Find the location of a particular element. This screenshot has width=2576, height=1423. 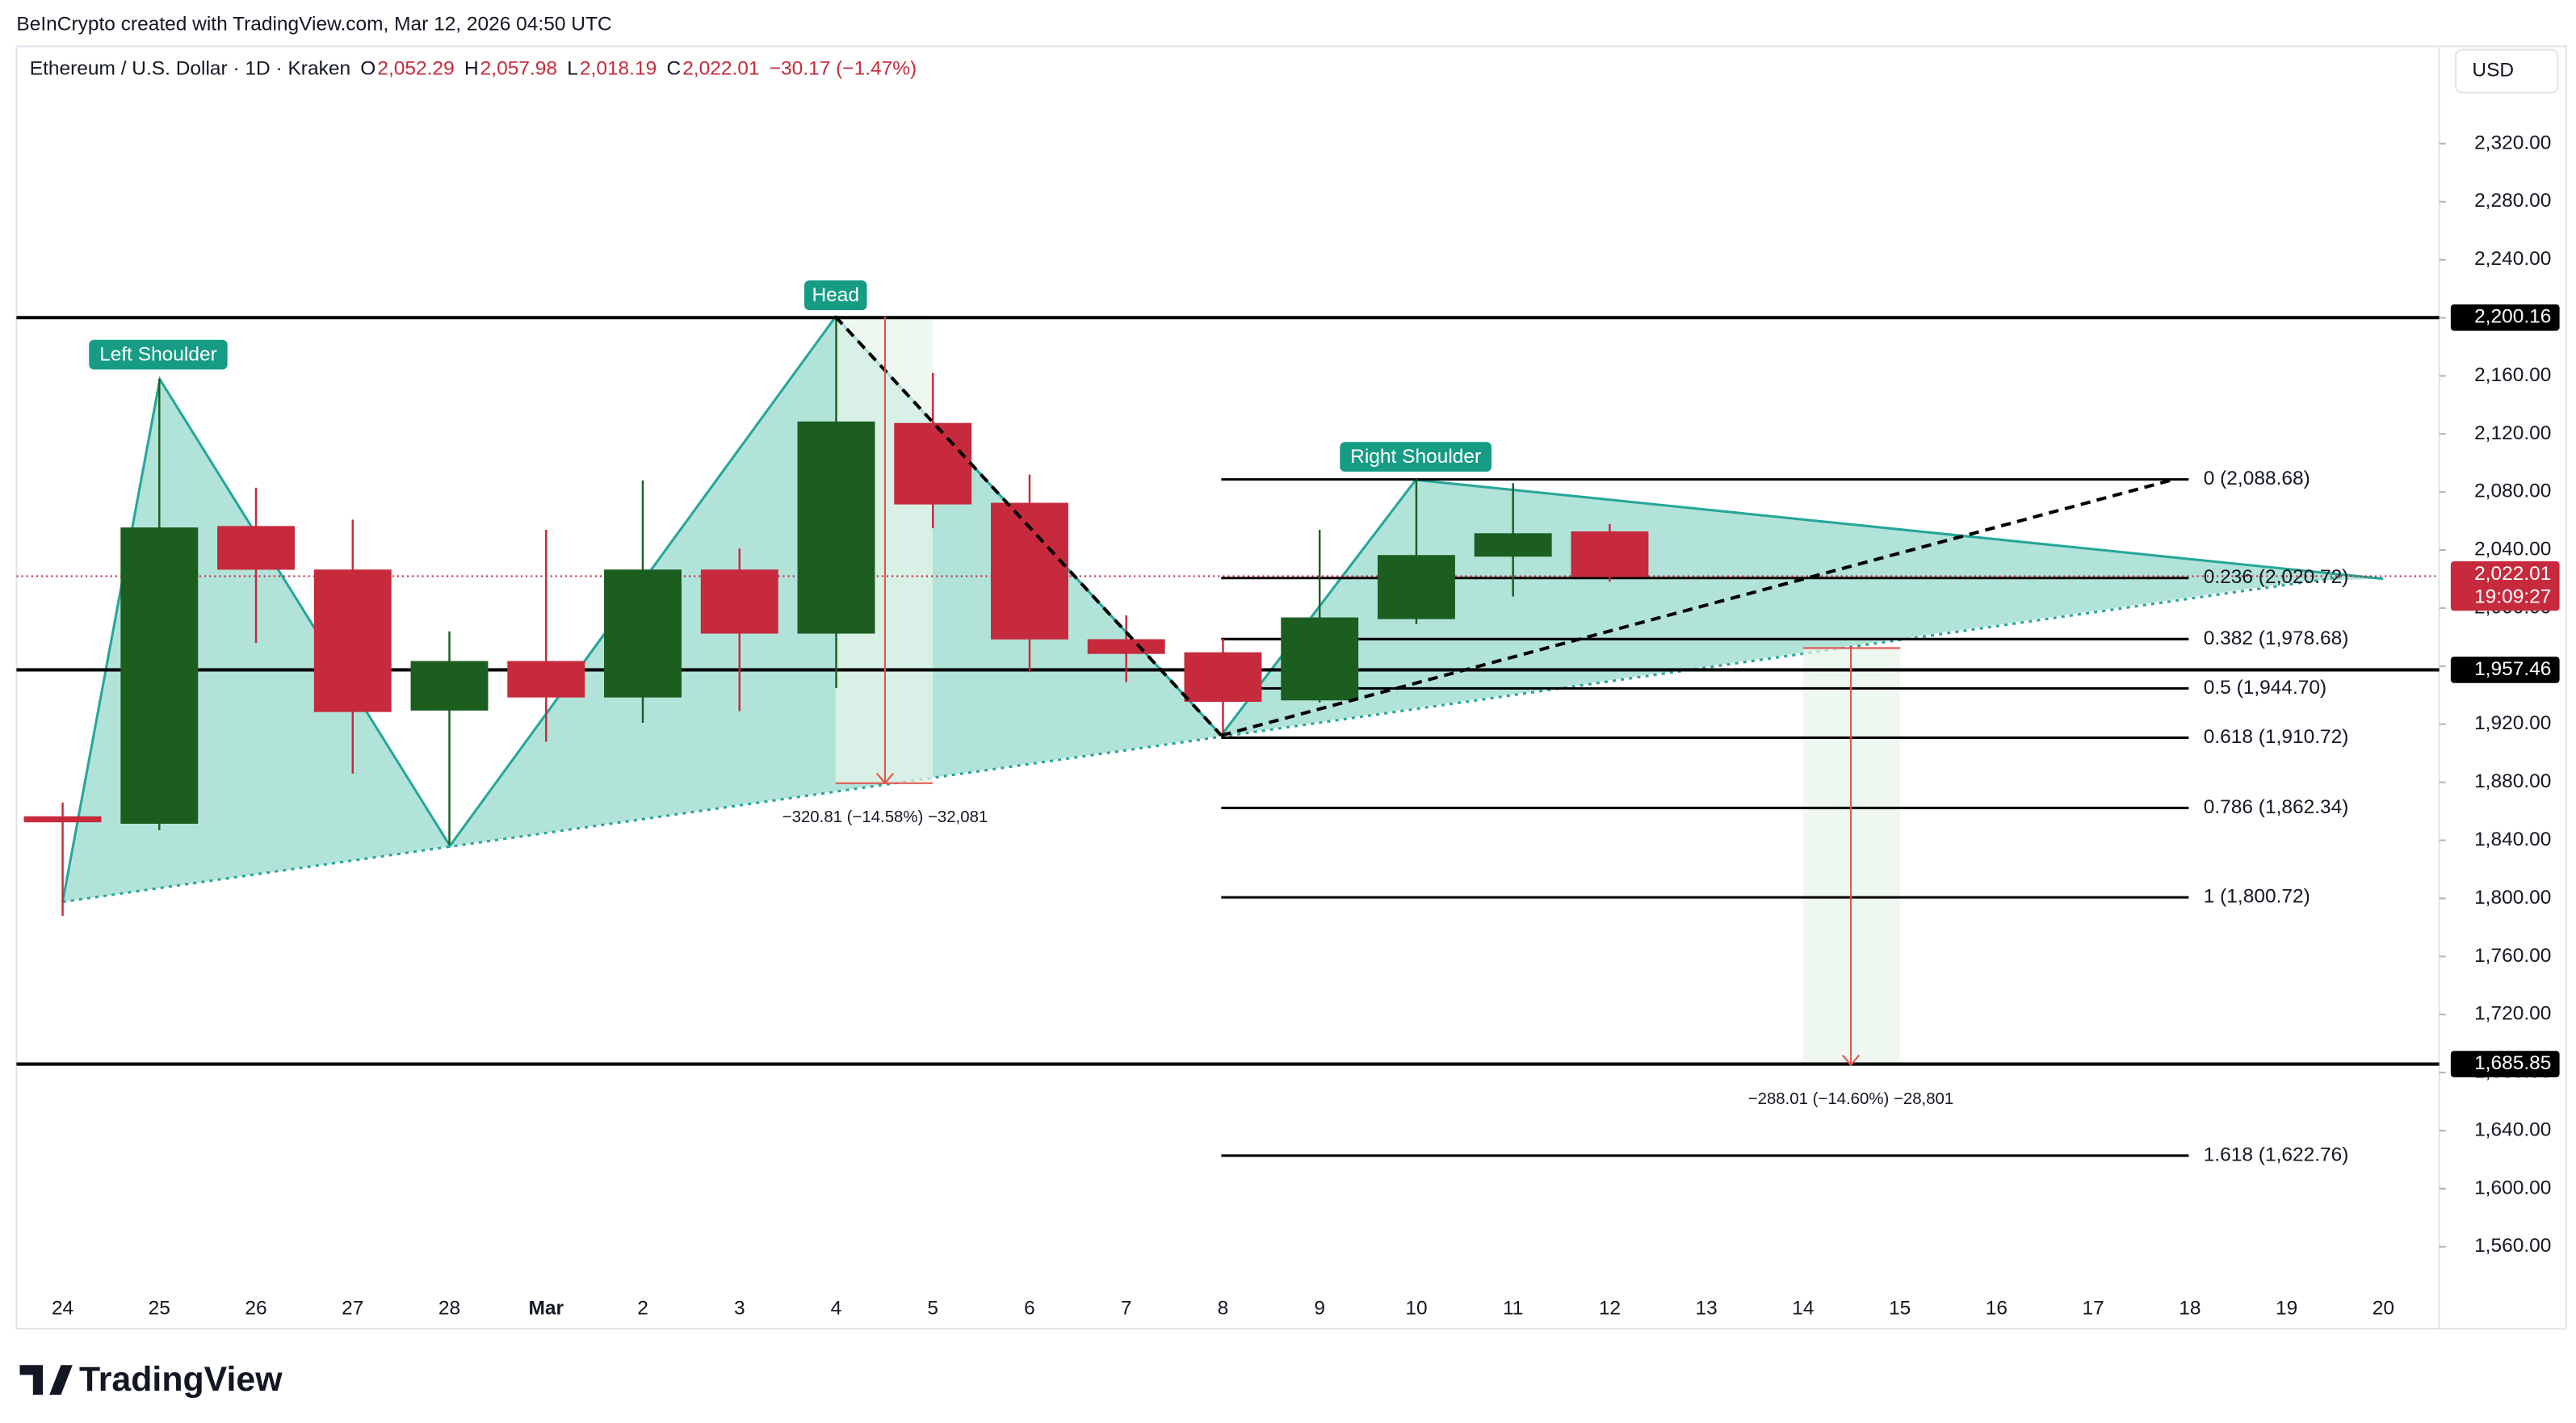

y-tick-label: 2,040.00 is located at coordinates (2512, 549).